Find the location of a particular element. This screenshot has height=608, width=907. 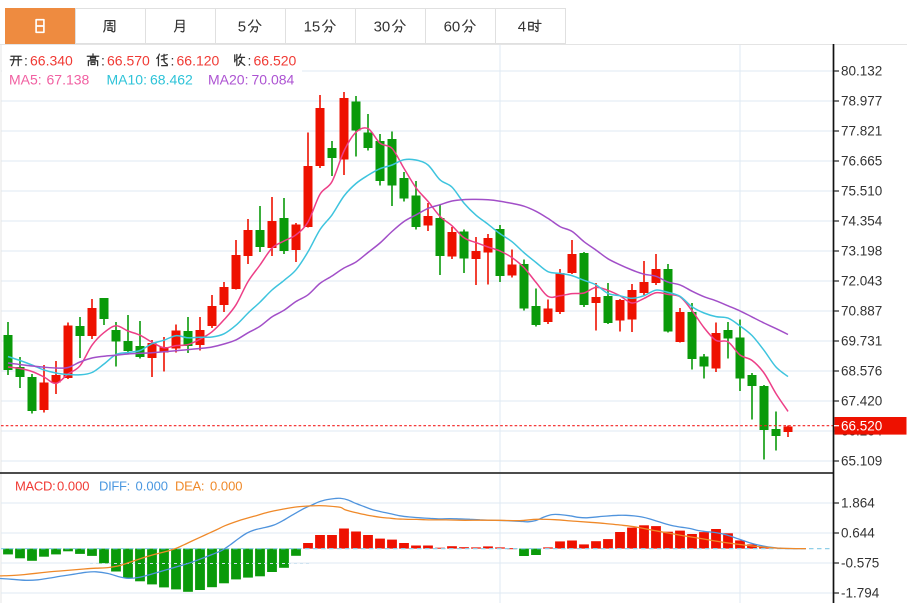

svg-text: -1.794 is located at coordinates (860, 593).